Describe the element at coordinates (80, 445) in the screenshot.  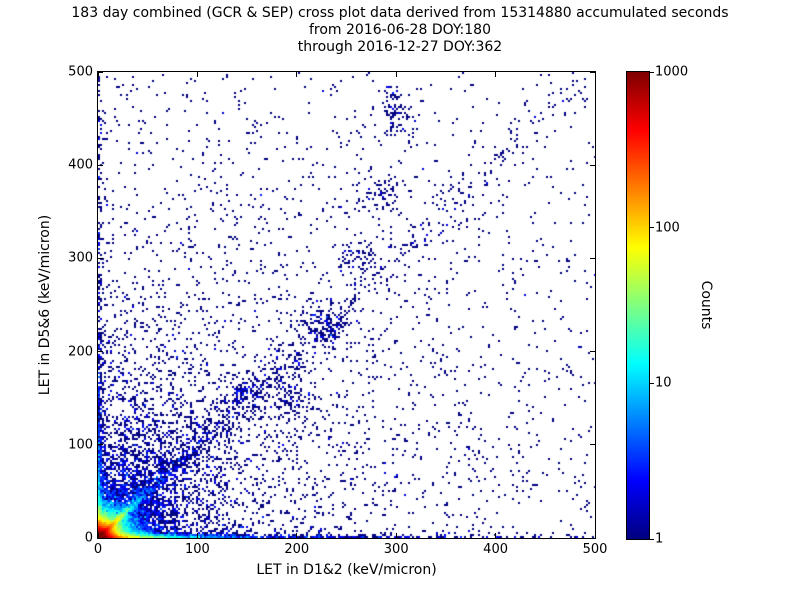
I see `y-tick-label: 100` at that location.